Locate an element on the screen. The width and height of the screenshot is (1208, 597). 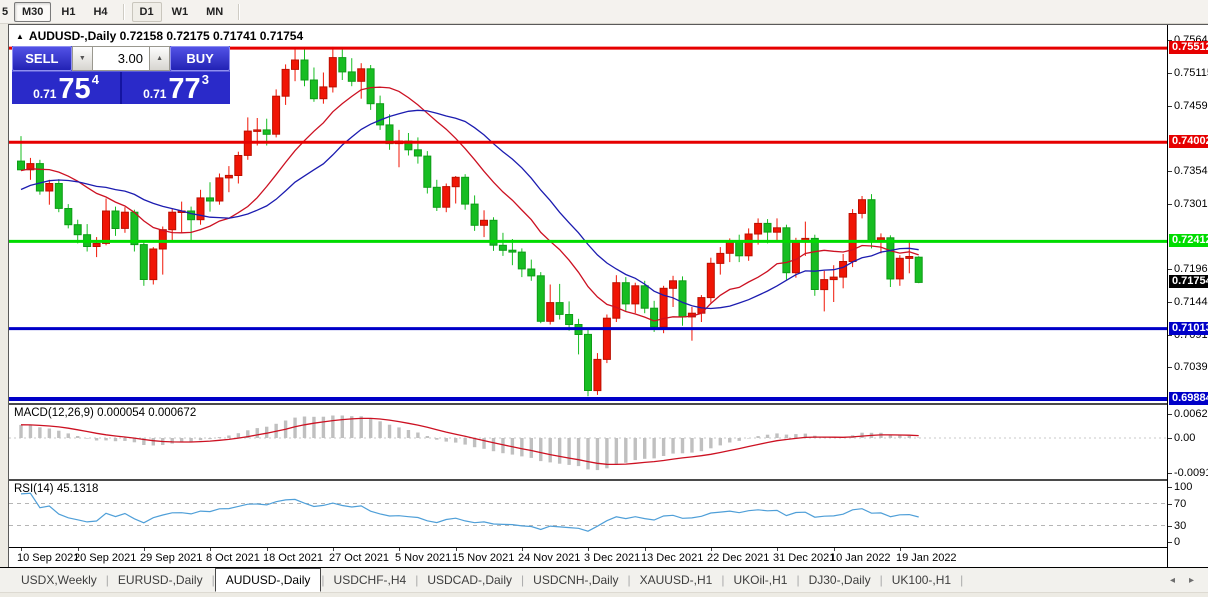
chart-tab-eurusd-daily: EURUSD-,Daily is located at coordinates (160, 580).